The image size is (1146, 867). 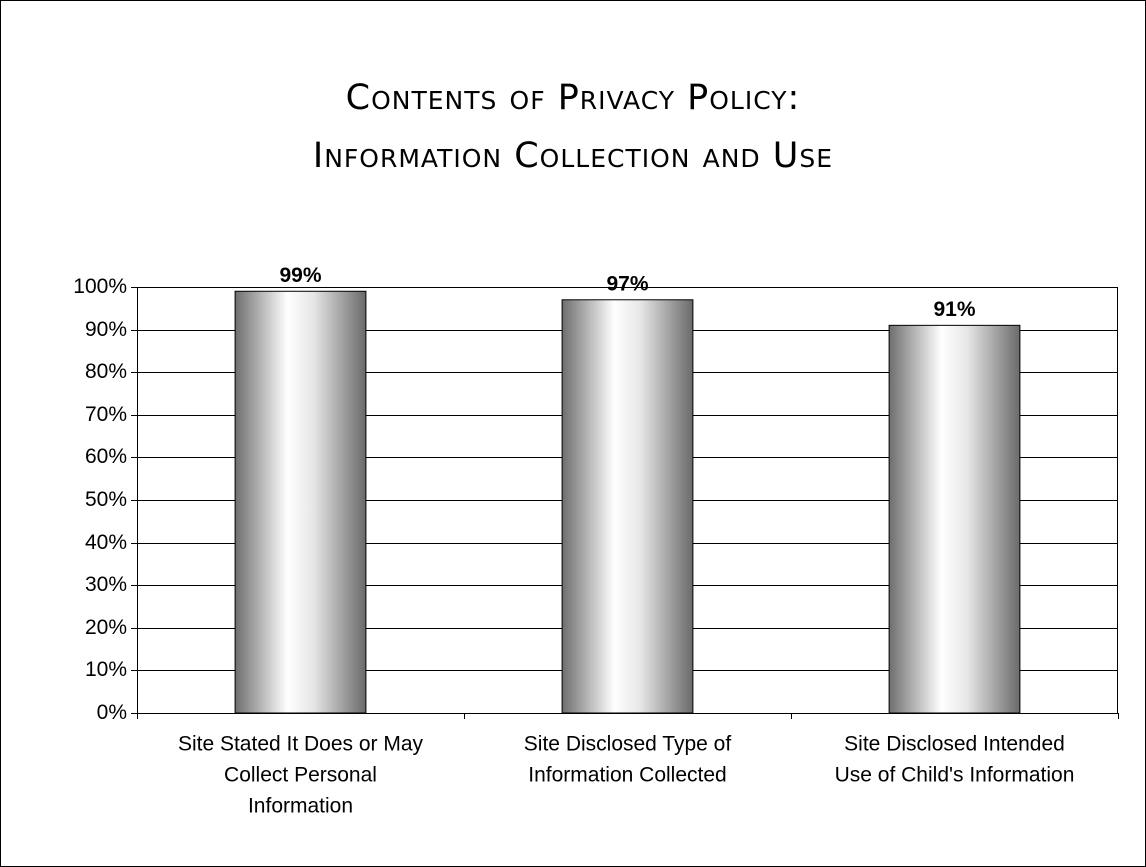 What do you see at coordinates (100, 286) in the screenshot?
I see `y-tick-label: 100%` at bounding box center [100, 286].